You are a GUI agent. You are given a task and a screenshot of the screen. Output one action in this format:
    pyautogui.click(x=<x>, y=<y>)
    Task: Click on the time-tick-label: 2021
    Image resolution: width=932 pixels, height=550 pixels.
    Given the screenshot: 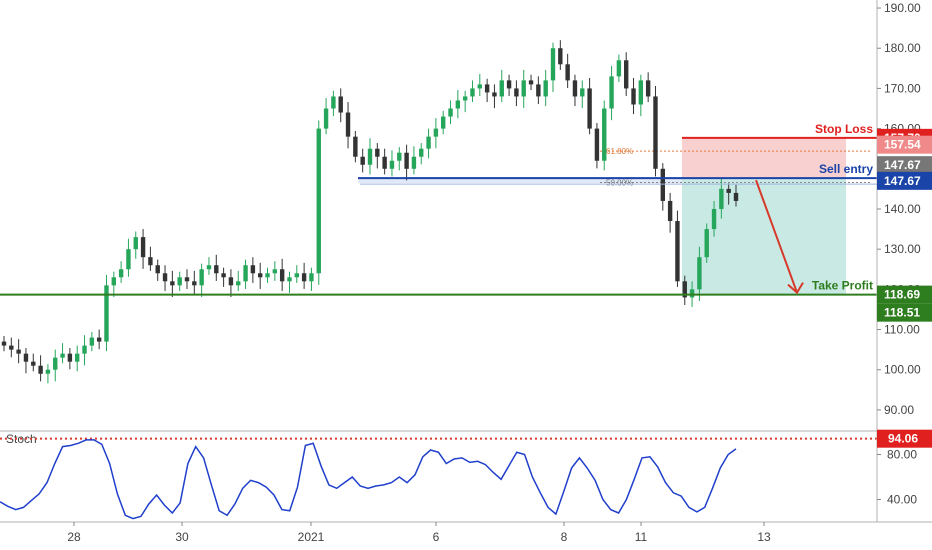 What is the action you would take?
    pyautogui.click(x=311, y=537)
    